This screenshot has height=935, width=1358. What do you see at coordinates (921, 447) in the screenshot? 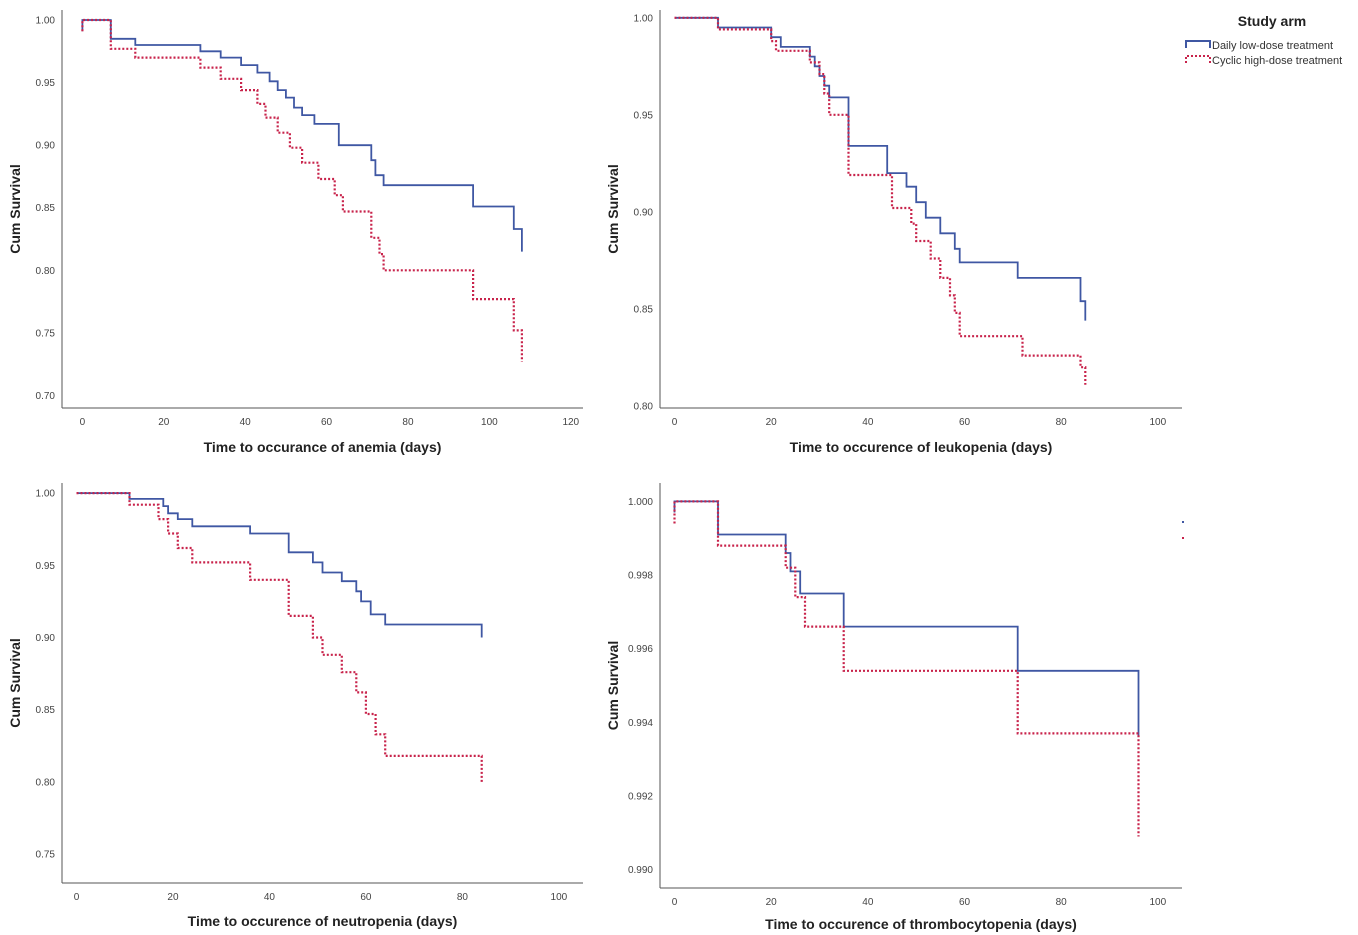
I see `x-axis-label: Time to occurence of leukopenia (days)` at bounding box center [921, 447].